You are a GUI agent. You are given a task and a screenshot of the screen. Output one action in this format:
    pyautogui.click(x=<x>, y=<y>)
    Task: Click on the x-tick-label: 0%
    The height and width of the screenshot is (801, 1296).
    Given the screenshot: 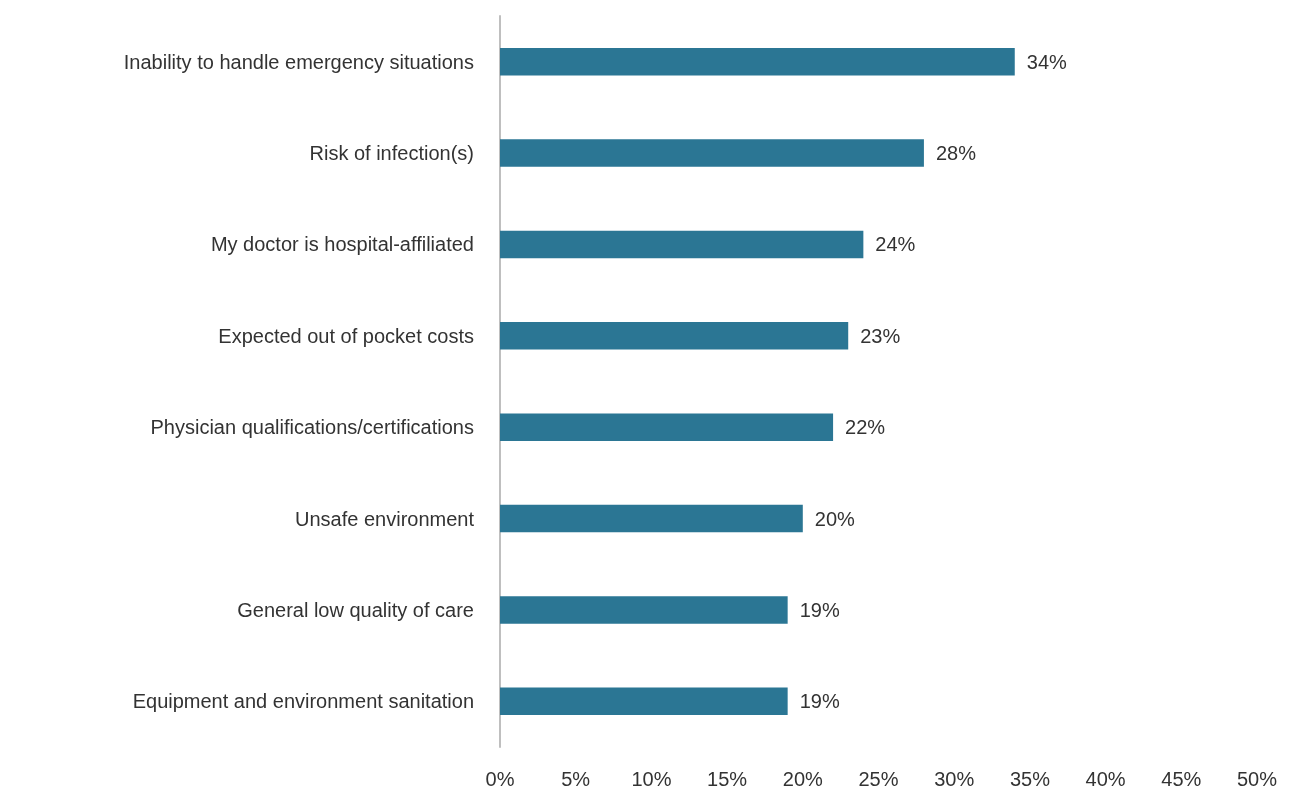 What is the action you would take?
    pyautogui.click(x=500, y=779)
    